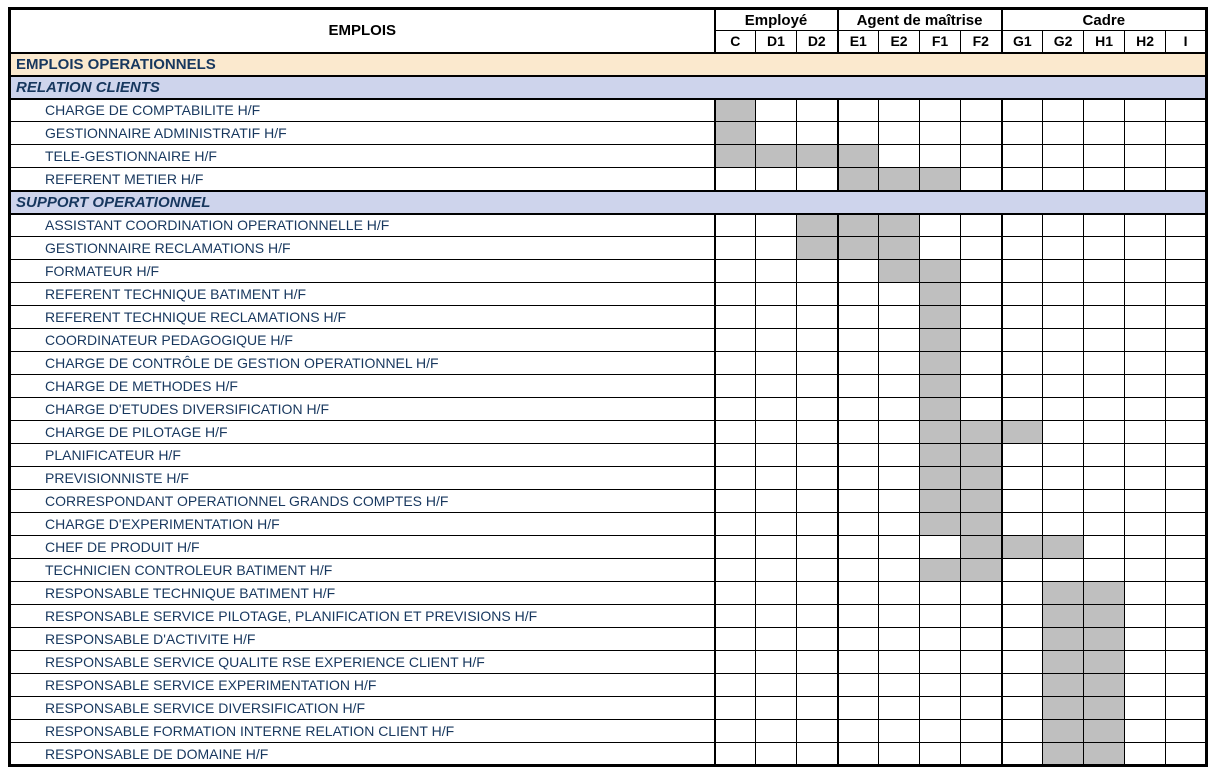 The height and width of the screenshot is (767, 1213). Describe the element at coordinates (362, 754) in the screenshot. I see `job-name-cell: RESPONSABLE DE DOMAINE H/F` at that location.